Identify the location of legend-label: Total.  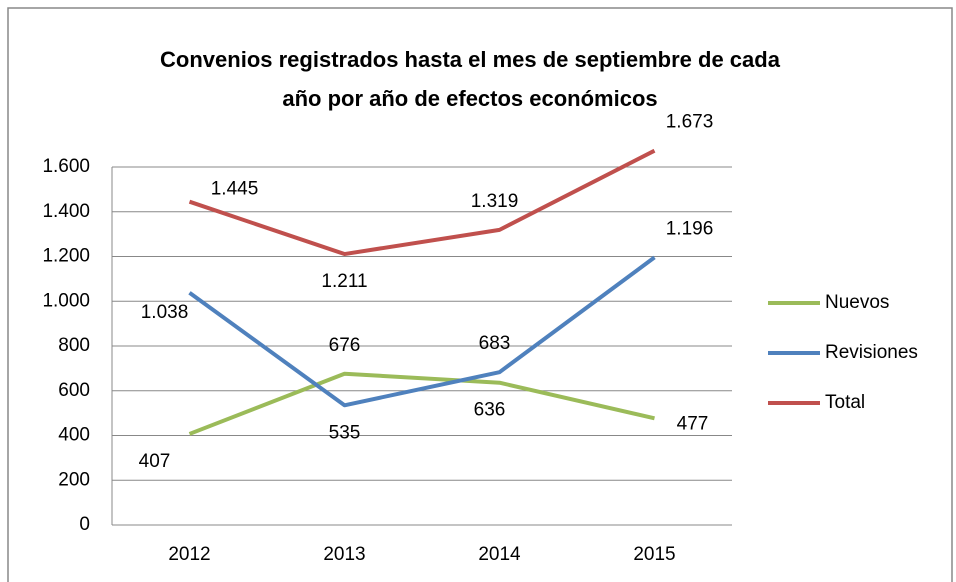
(845, 402).